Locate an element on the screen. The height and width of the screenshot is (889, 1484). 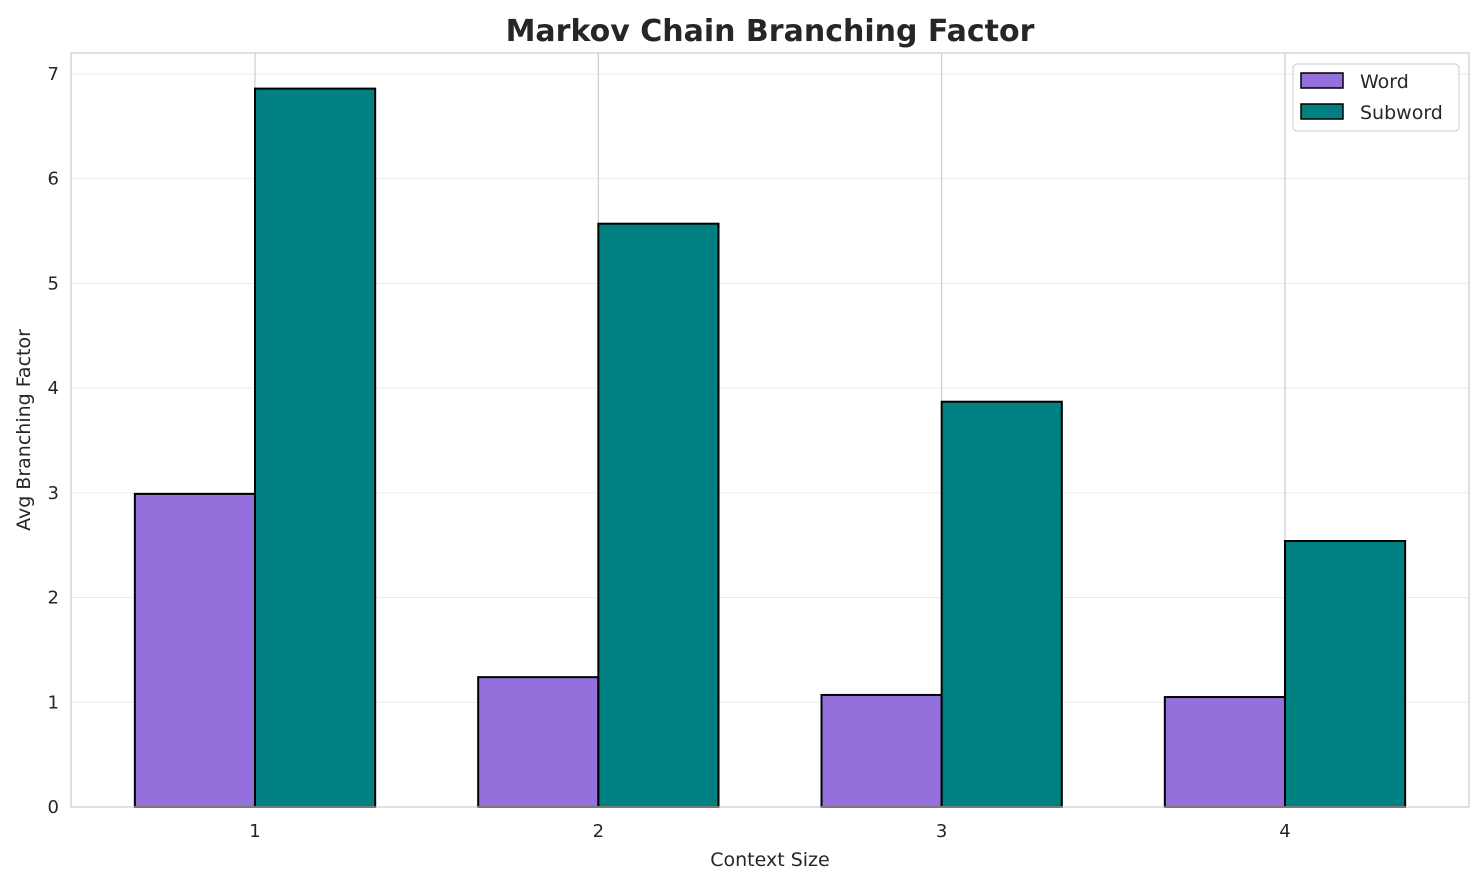
y-tick-label: 4 is located at coordinates (53, 388).